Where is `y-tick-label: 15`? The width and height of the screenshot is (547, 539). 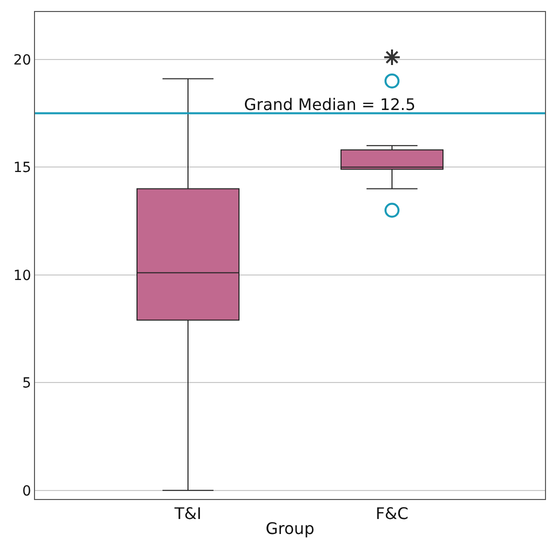 y-tick-label: 15 is located at coordinates (22, 168).